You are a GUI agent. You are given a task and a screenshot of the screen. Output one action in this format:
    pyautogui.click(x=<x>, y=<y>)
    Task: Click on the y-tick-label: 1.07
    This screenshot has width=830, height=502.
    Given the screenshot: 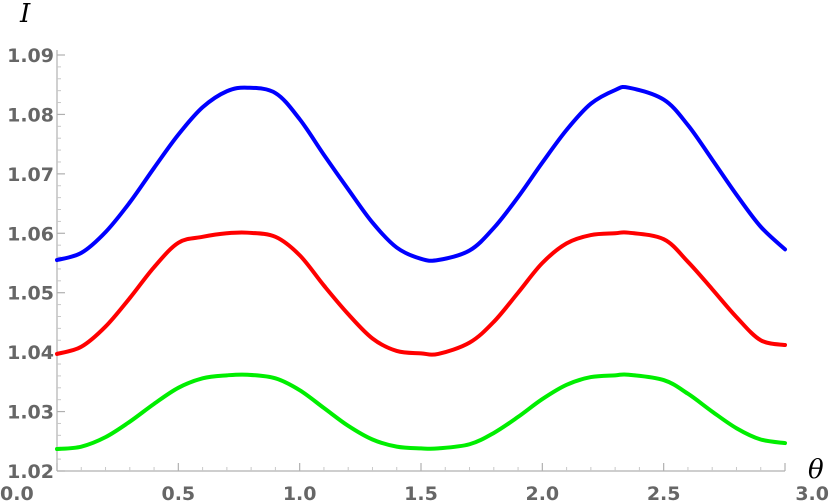 What is the action you would take?
    pyautogui.click(x=30, y=175)
    